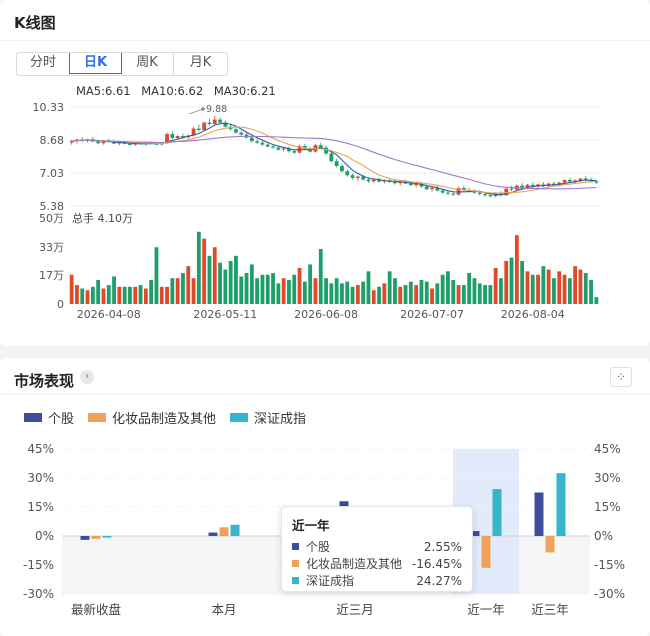 The height and width of the screenshot is (636, 650). Describe the element at coordinates (49, 417) in the screenshot. I see `legend-item-stock: 个股` at that location.